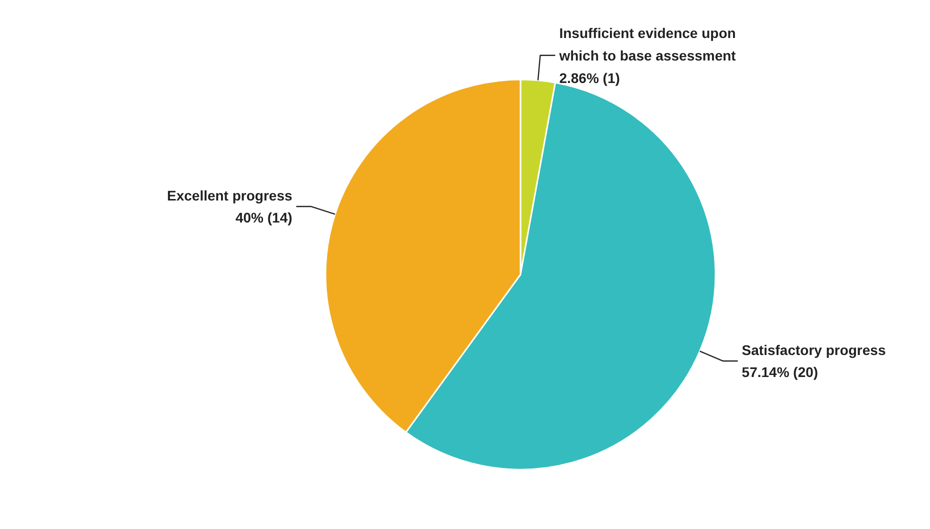 This screenshot has width=930, height=529. What do you see at coordinates (229, 195) in the screenshot?
I see `slice-label: Excellent progress` at bounding box center [229, 195].